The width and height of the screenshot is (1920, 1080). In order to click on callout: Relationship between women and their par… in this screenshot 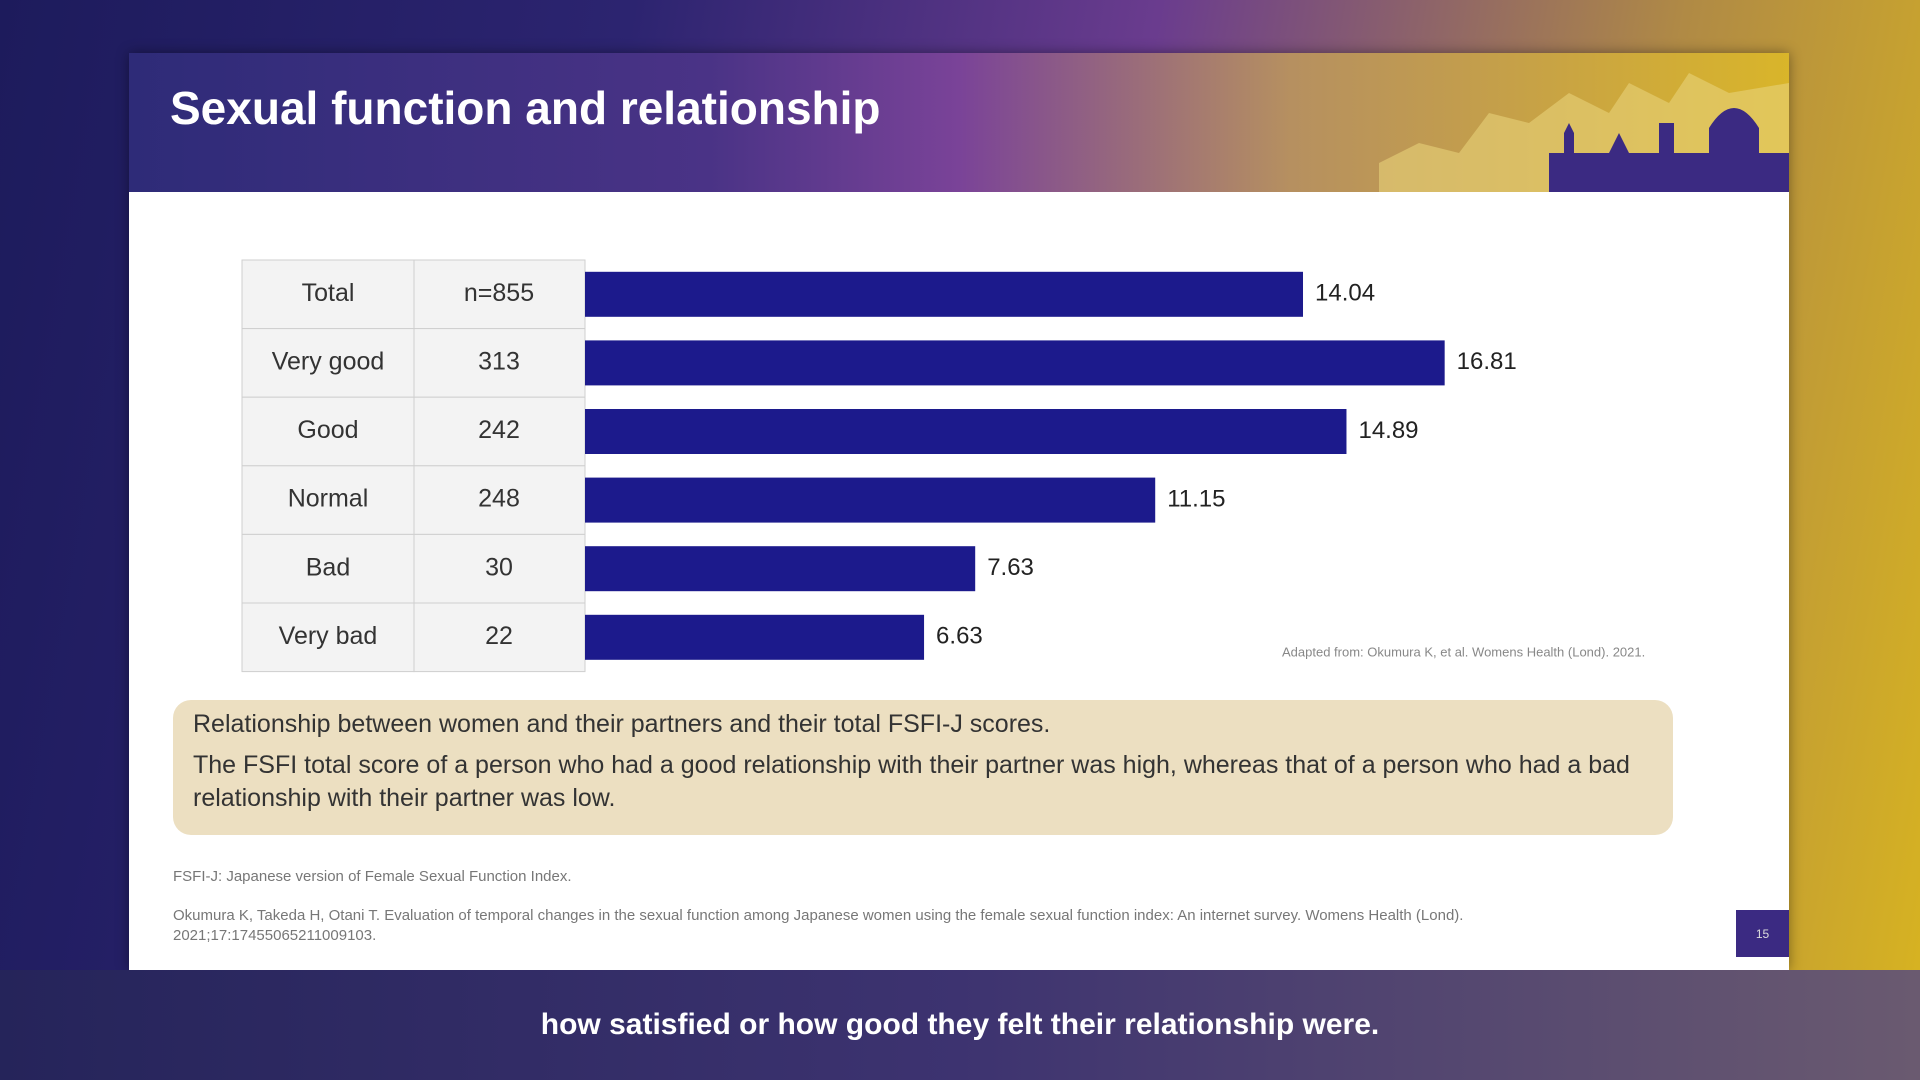, I will do `click(923, 767)`.